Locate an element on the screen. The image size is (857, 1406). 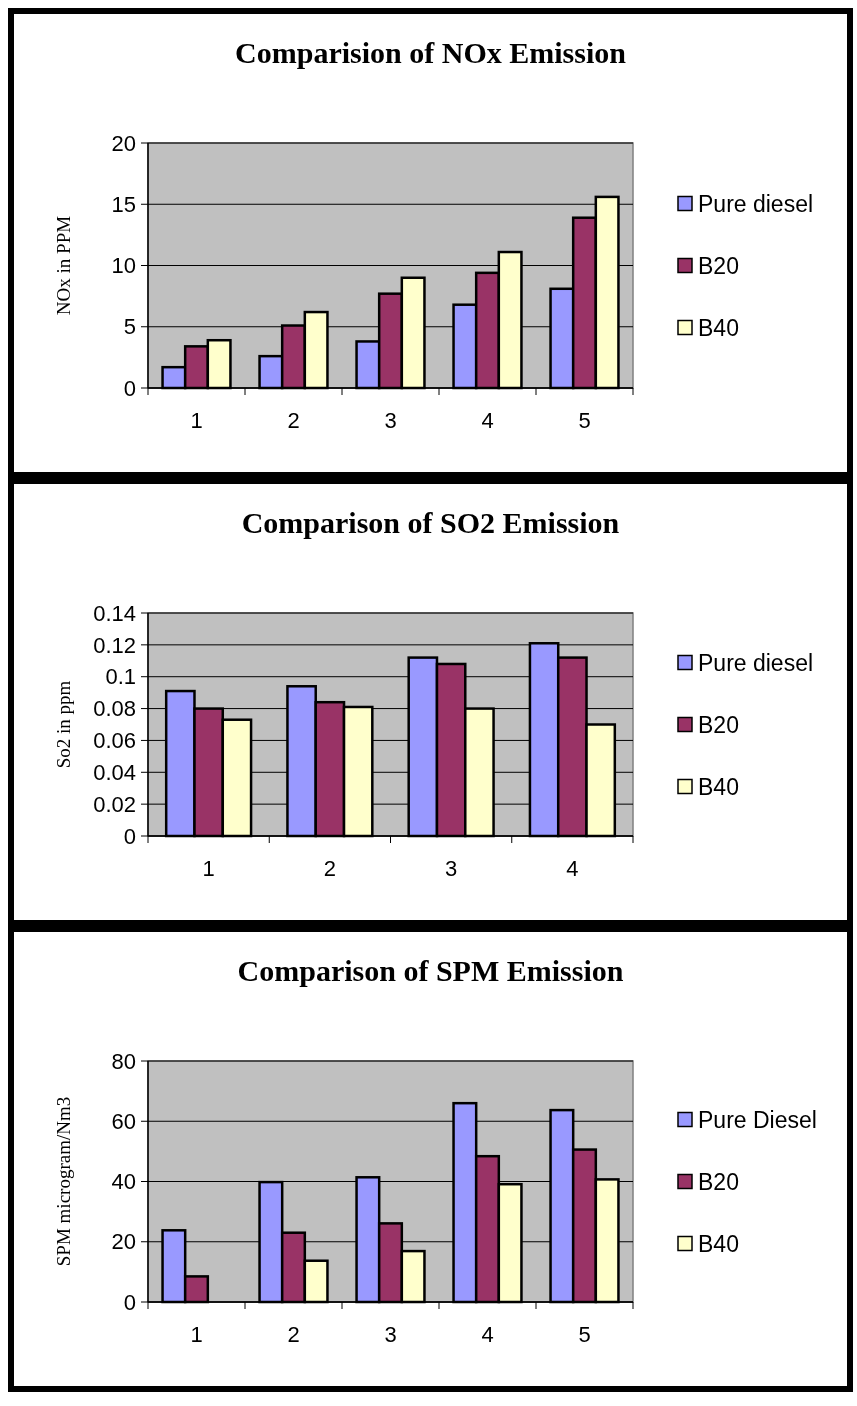
chart-title: Comparison of SO2 Emission is located at coordinates (430, 522).